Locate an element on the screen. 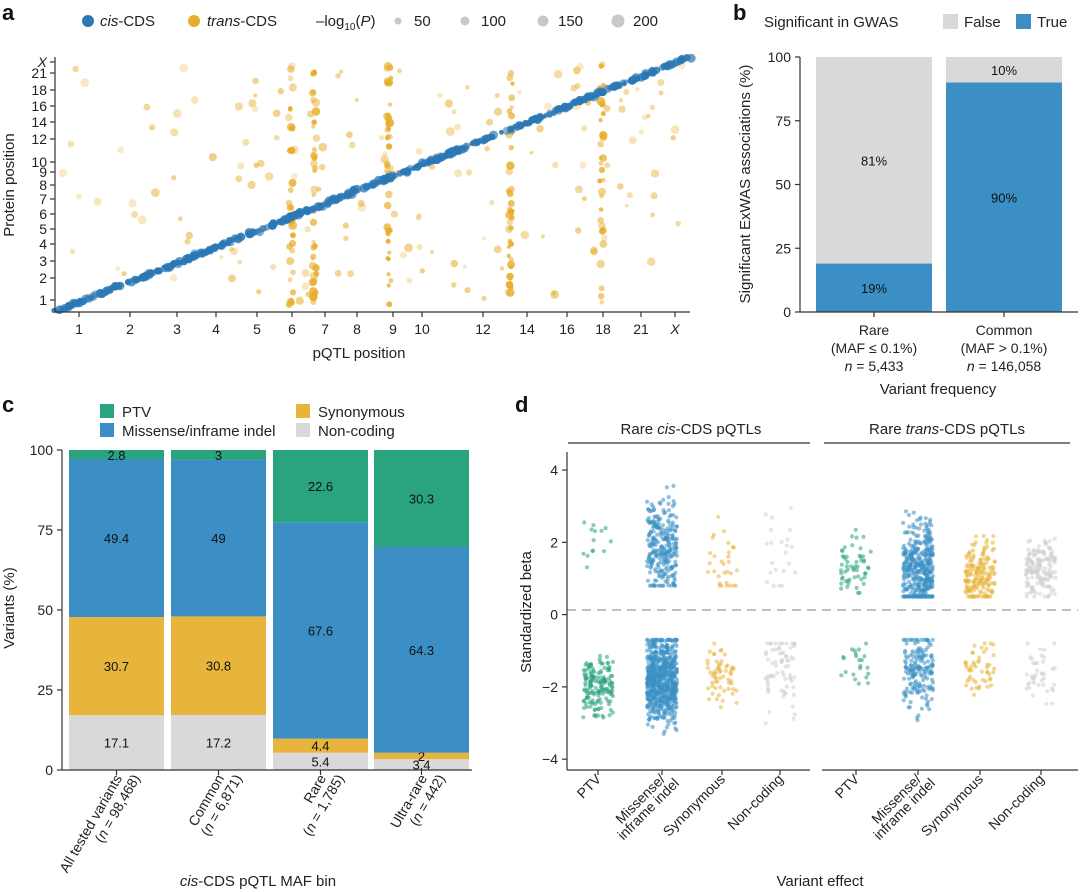 The height and width of the screenshot is (892, 1080). x-tick-label: 4 is located at coordinates (216, 329).